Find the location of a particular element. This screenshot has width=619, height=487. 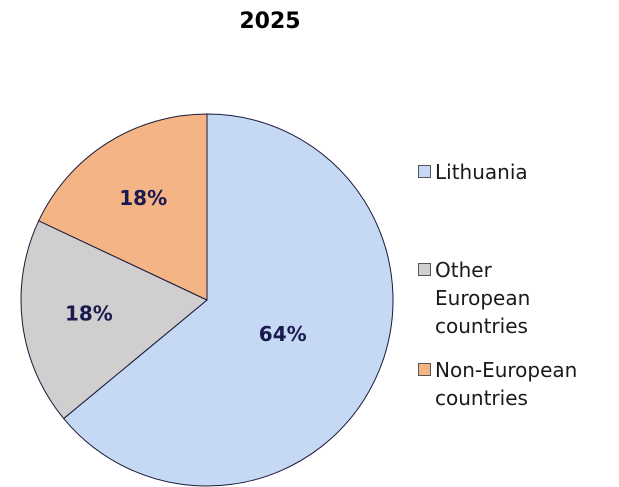

legend-label: Lithuania is located at coordinates (481, 172).